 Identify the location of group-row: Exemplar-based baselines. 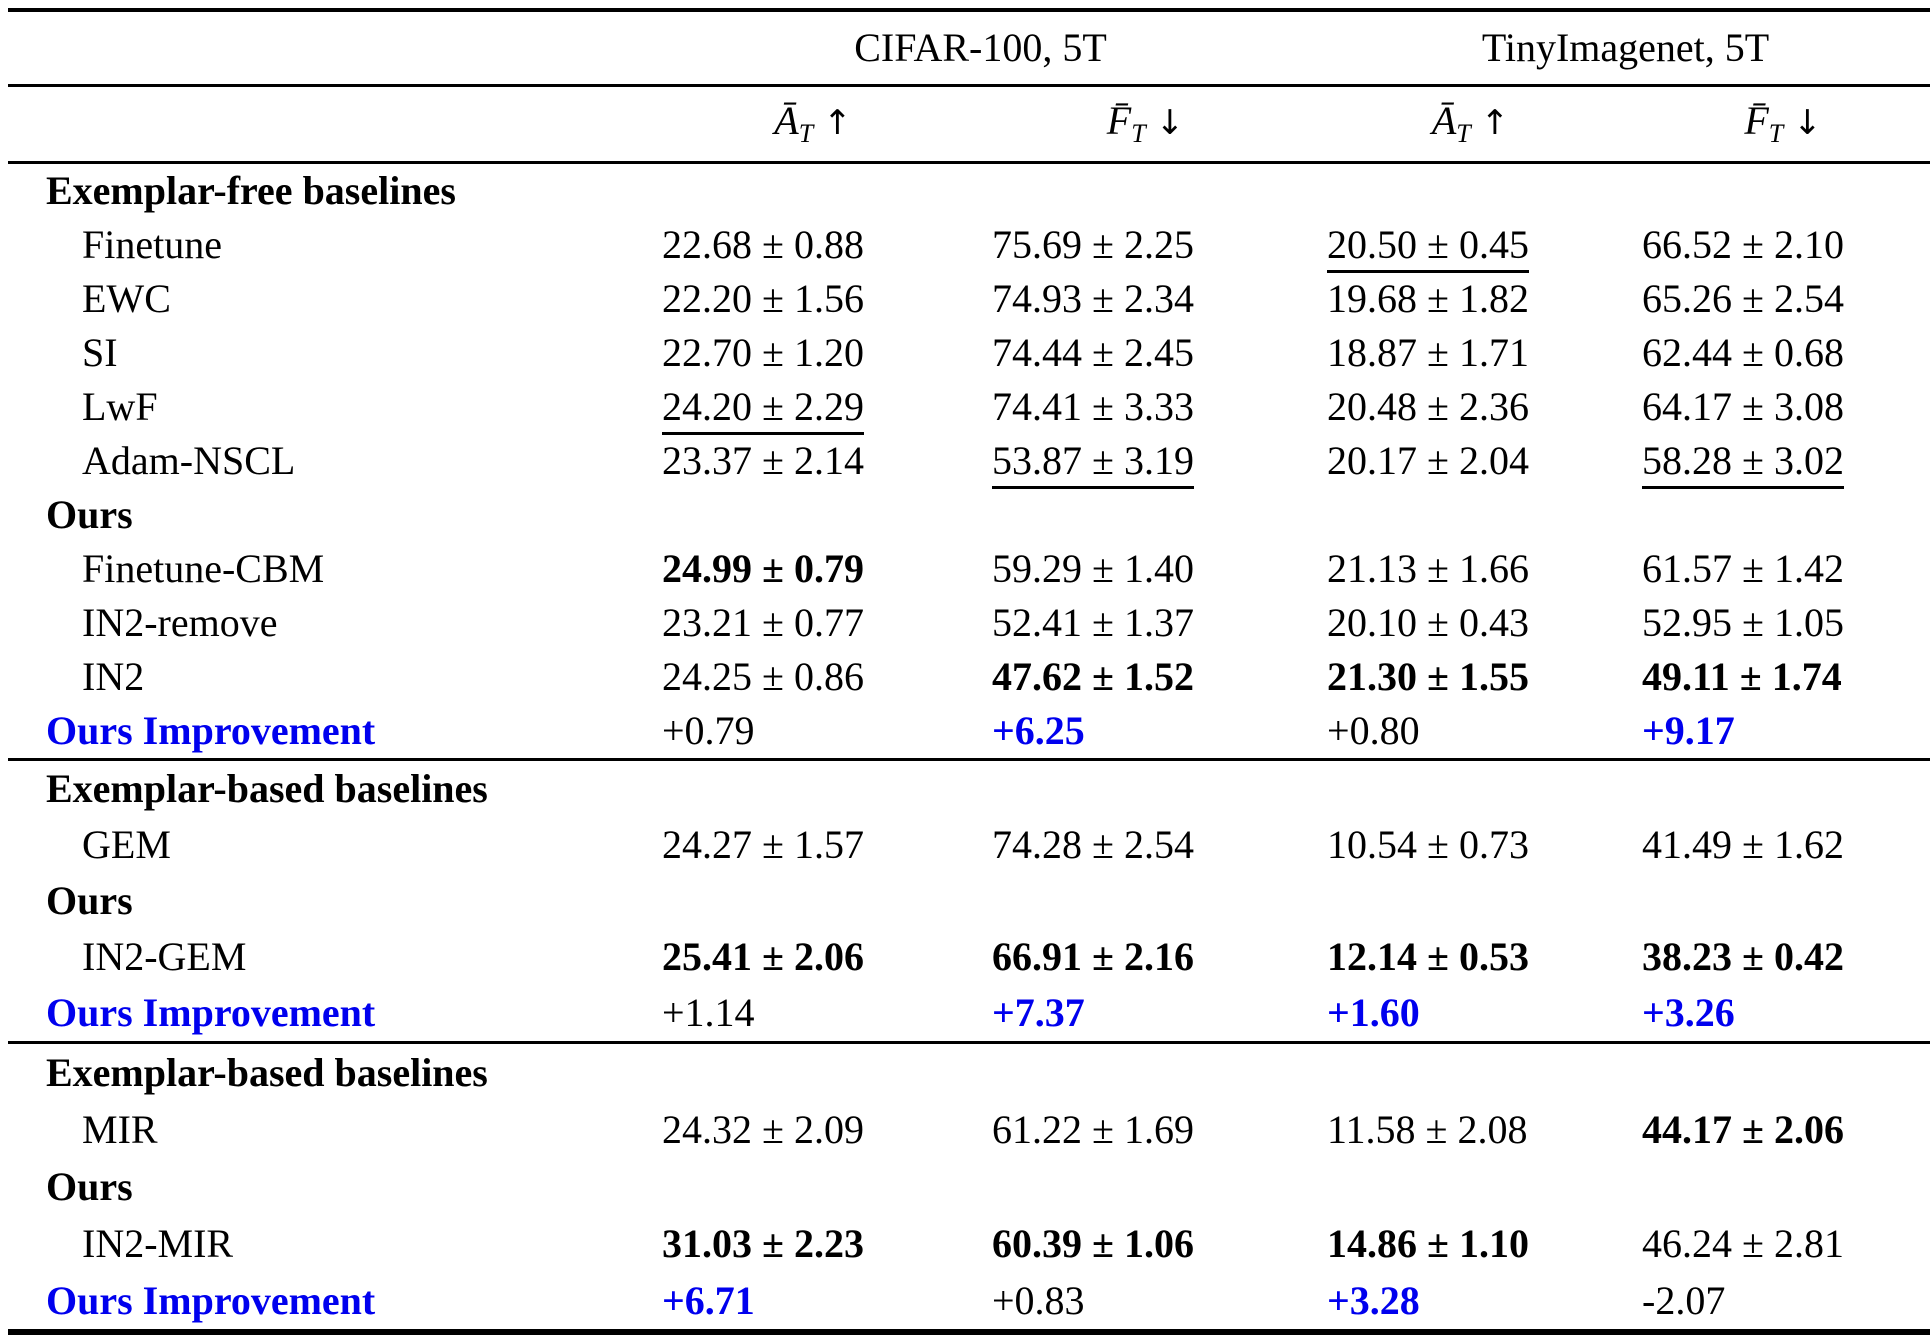
(969, 1072).